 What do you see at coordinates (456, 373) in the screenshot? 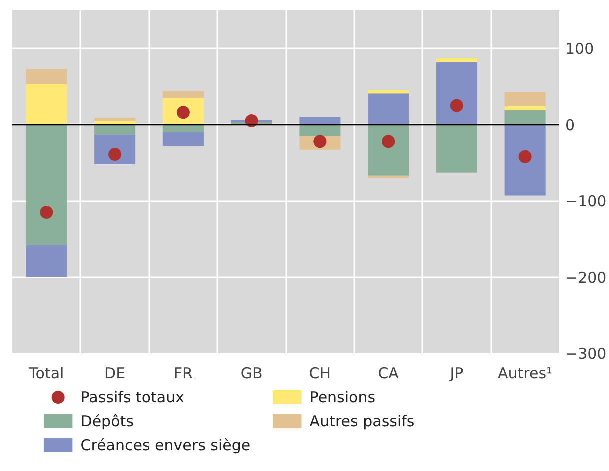
I see `x-tick-label: JP` at bounding box center [456, 373].